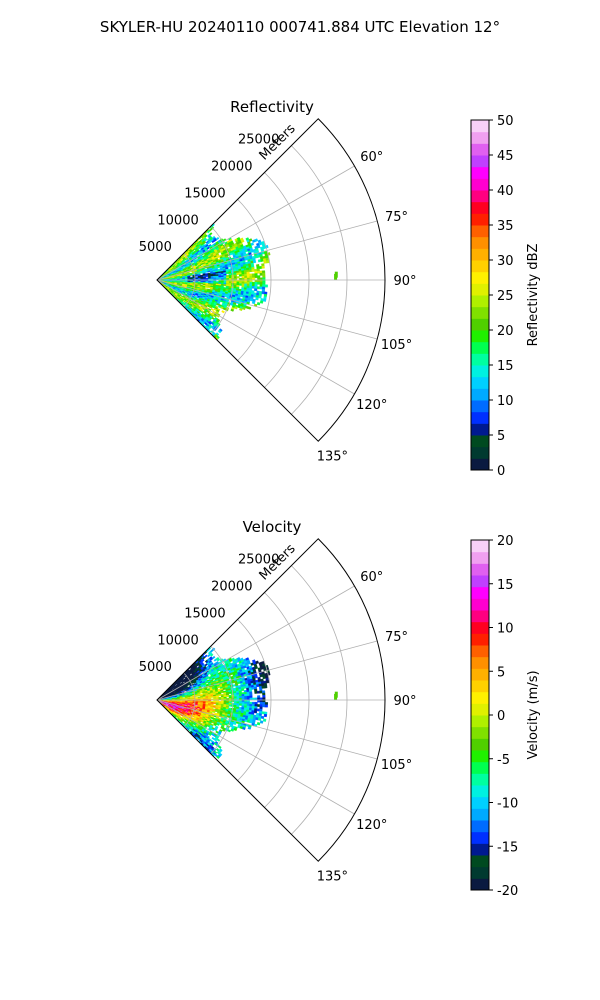 This screenshot has width=600, height=1000. What do you see at coordinates (533, 295) in the screenshot?
I see `colorbar-label: Reflectivity dBZ` at bounding box center [533, 295].